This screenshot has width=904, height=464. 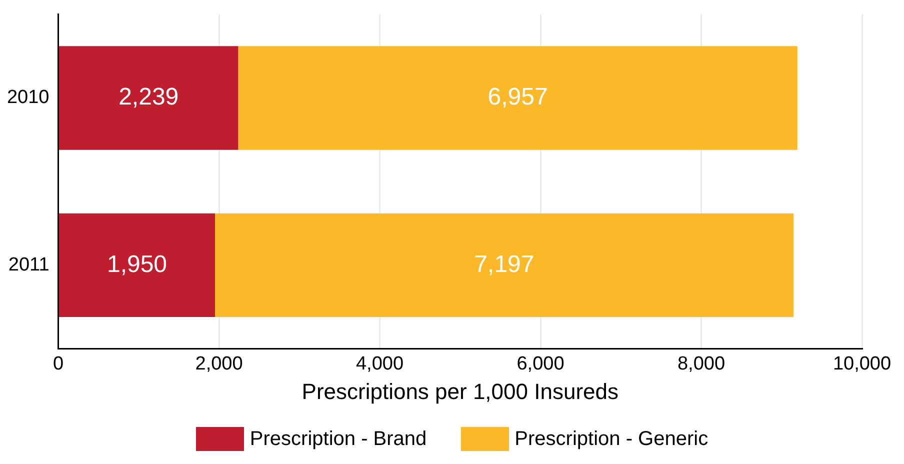 I want to click on data-label: 1,950, so click(x=137, y=264).